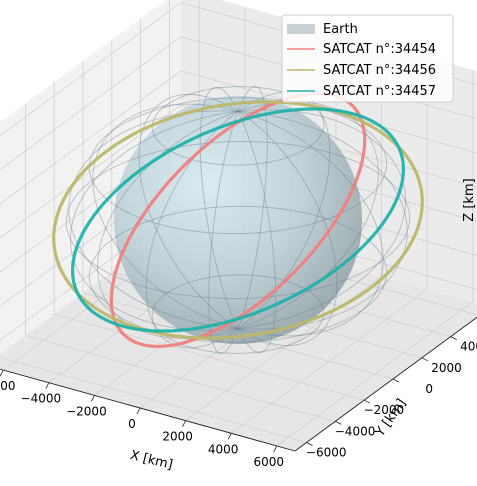 The width and height of the screenshot is (477, 486). I want to click on legend-box, so click(367, 58).